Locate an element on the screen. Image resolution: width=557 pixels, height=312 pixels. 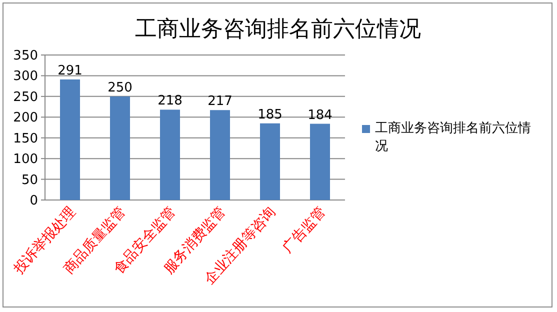
data-label: 291 is located at coordinates (70, 70).